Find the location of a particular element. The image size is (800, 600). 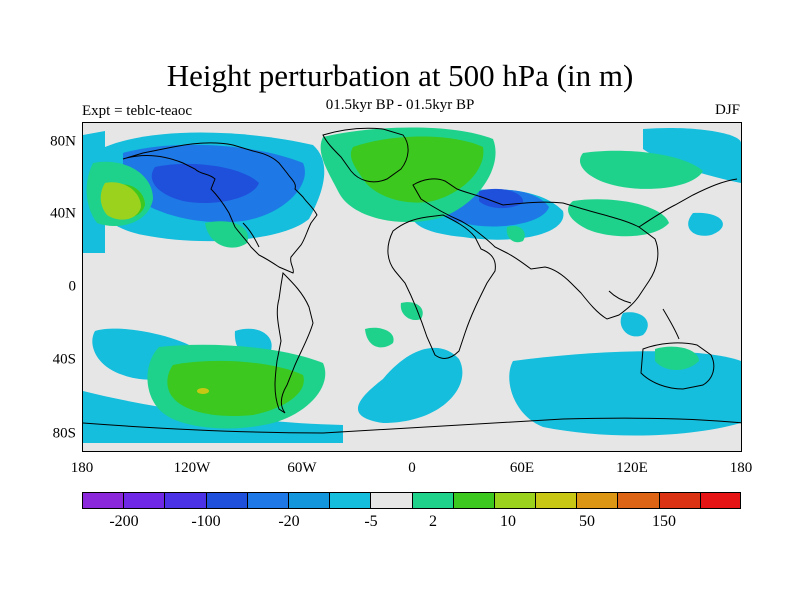

lon-label-60e: 60E is located at coordinates (522, 468).